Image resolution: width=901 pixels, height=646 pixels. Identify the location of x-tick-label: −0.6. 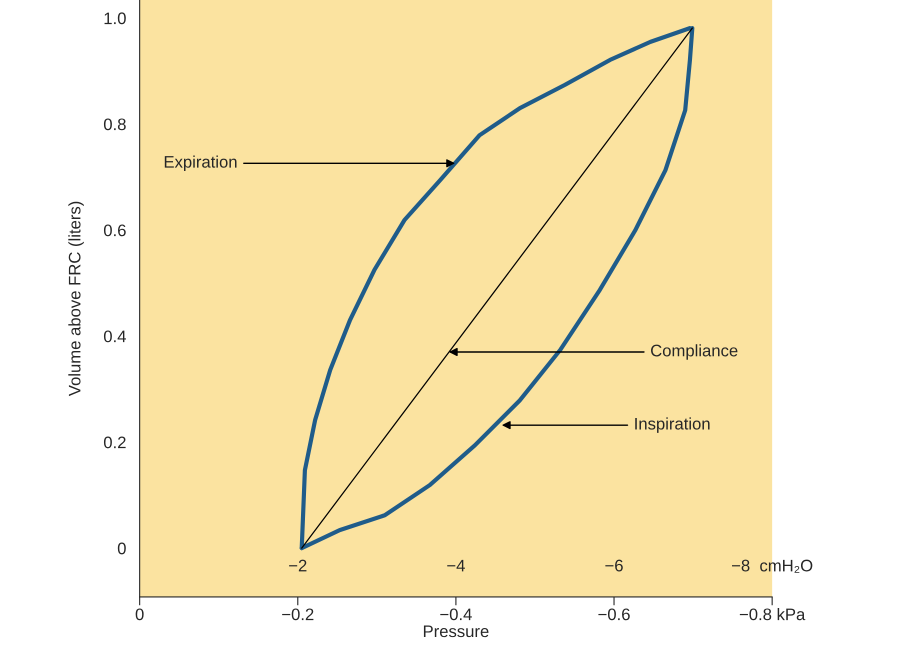
(614, 614).